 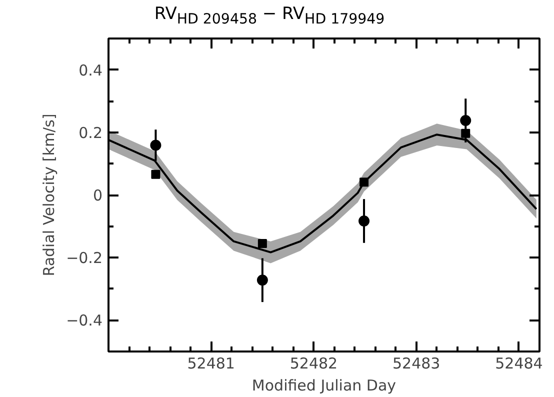 I want to click on y-axis-title: Radial Velocity [km/s], so click(x=49, y=195).